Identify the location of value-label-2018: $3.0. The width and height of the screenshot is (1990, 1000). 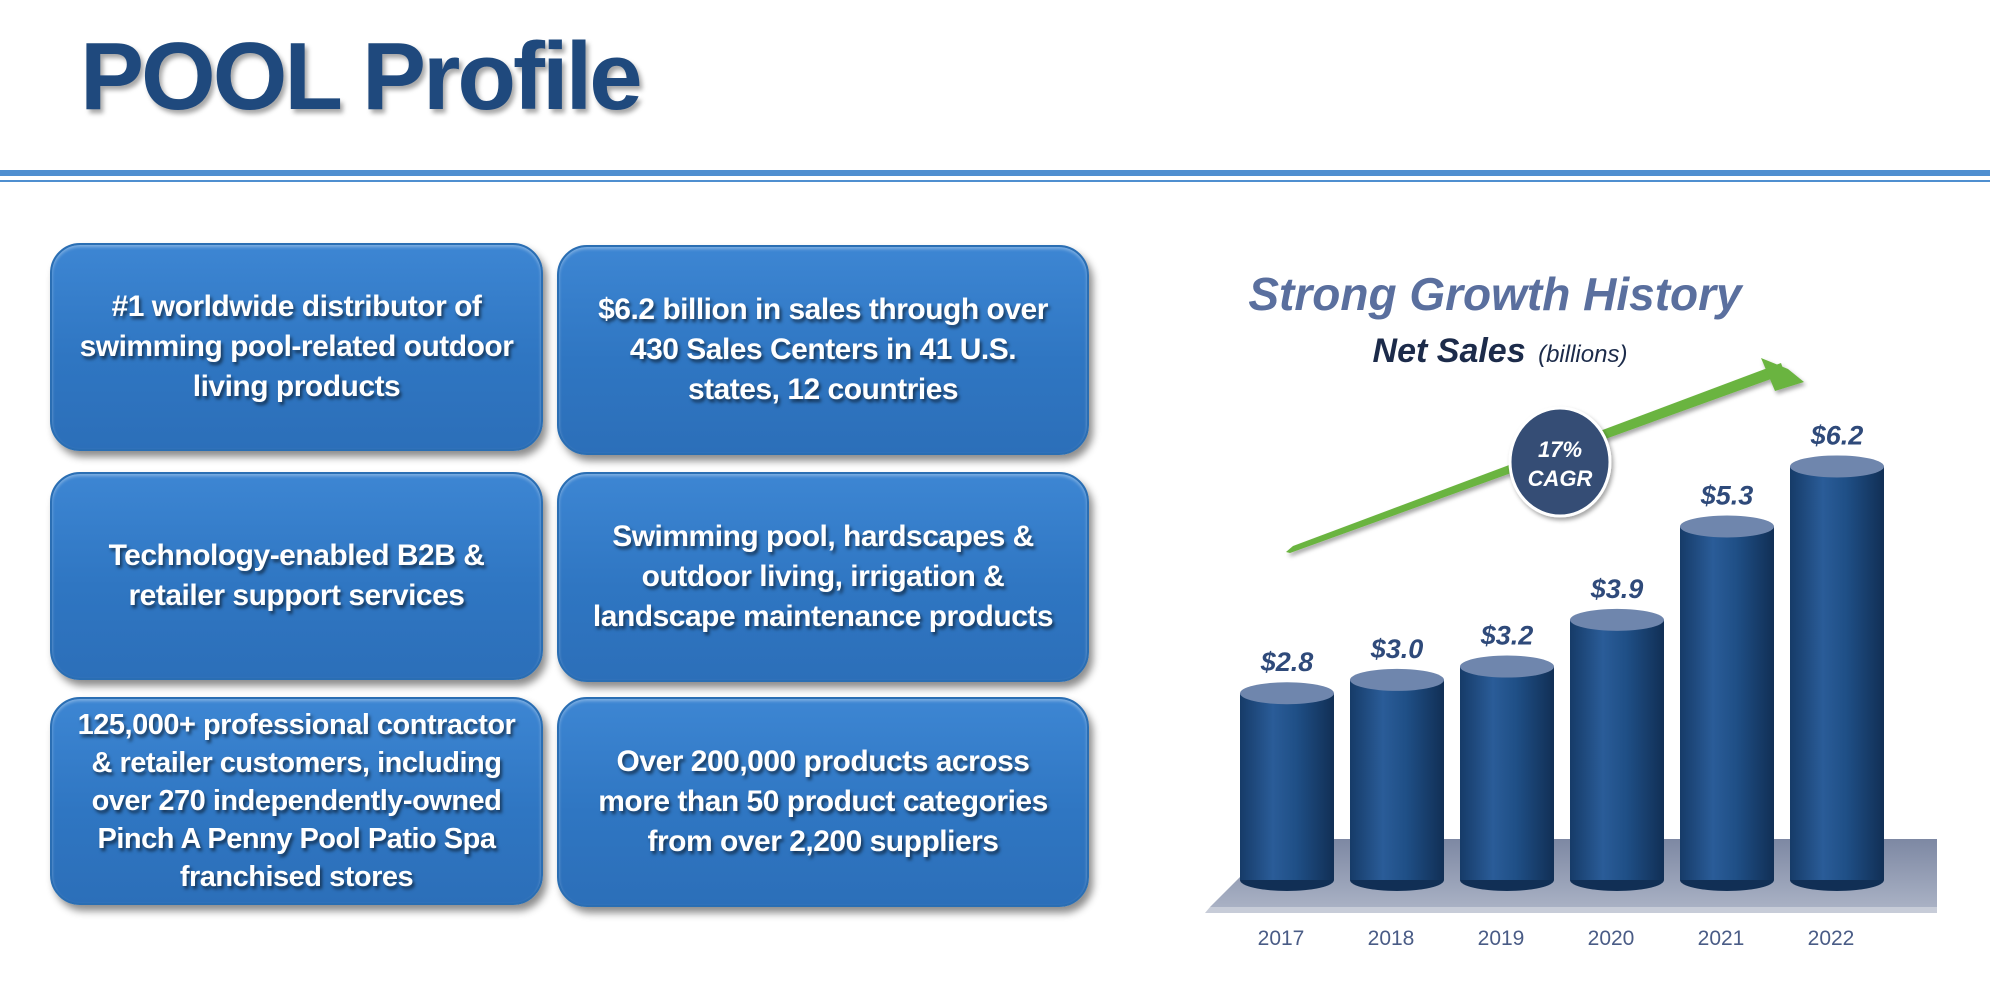
(1397, 649).